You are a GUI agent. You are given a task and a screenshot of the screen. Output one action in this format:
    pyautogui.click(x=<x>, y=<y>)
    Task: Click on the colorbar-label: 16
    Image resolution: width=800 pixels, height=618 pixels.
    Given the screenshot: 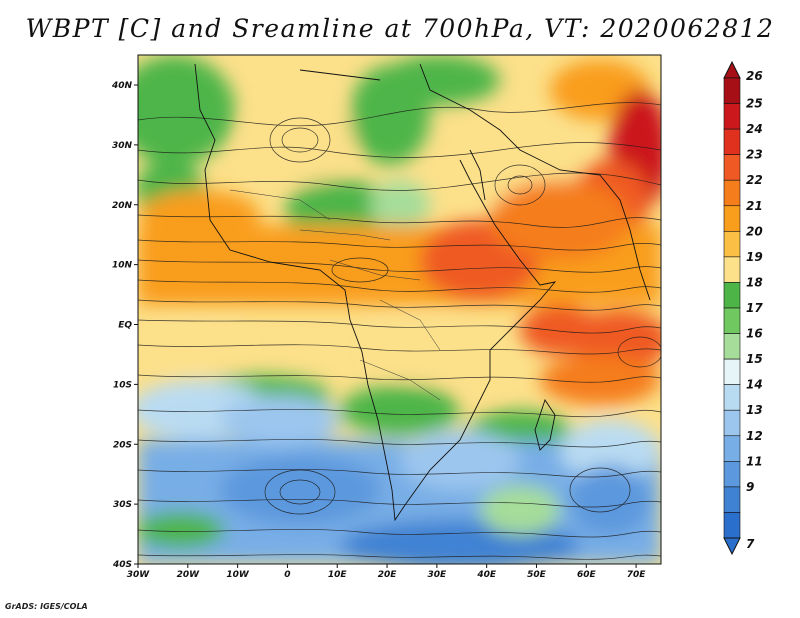 What is the action you would take?
    pyautogui.click(x=754, y=334)
    